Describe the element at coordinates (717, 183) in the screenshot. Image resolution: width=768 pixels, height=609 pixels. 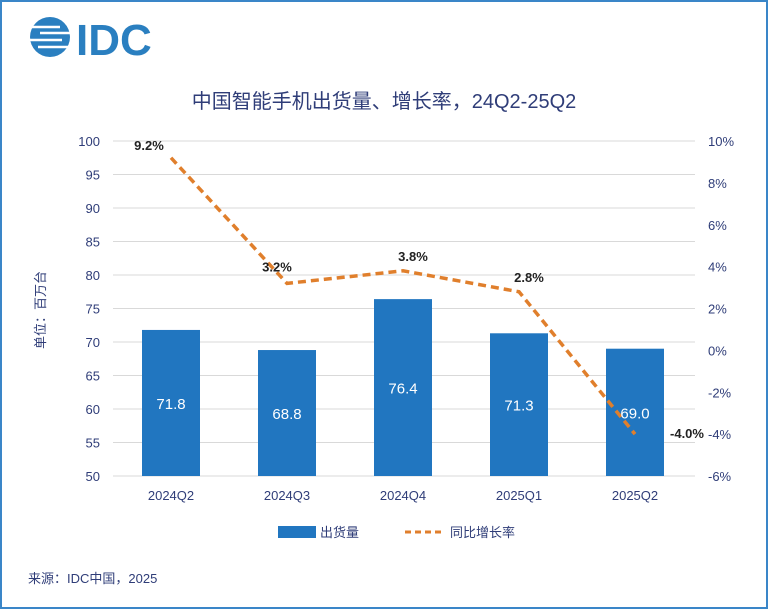
I see `y2-tick-label: 8%` at that location.